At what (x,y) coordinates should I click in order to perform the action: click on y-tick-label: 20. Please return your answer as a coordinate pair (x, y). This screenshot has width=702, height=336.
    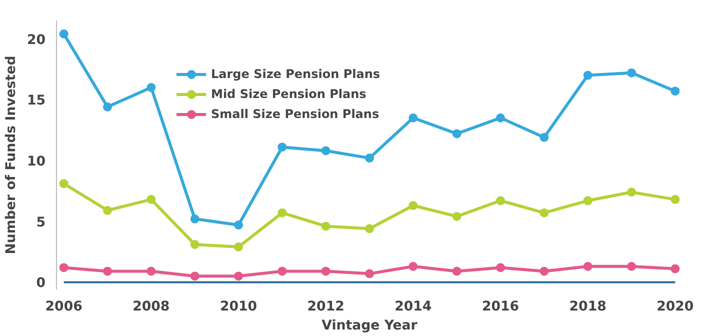
    Looking at the image, I should click on (36, 40).